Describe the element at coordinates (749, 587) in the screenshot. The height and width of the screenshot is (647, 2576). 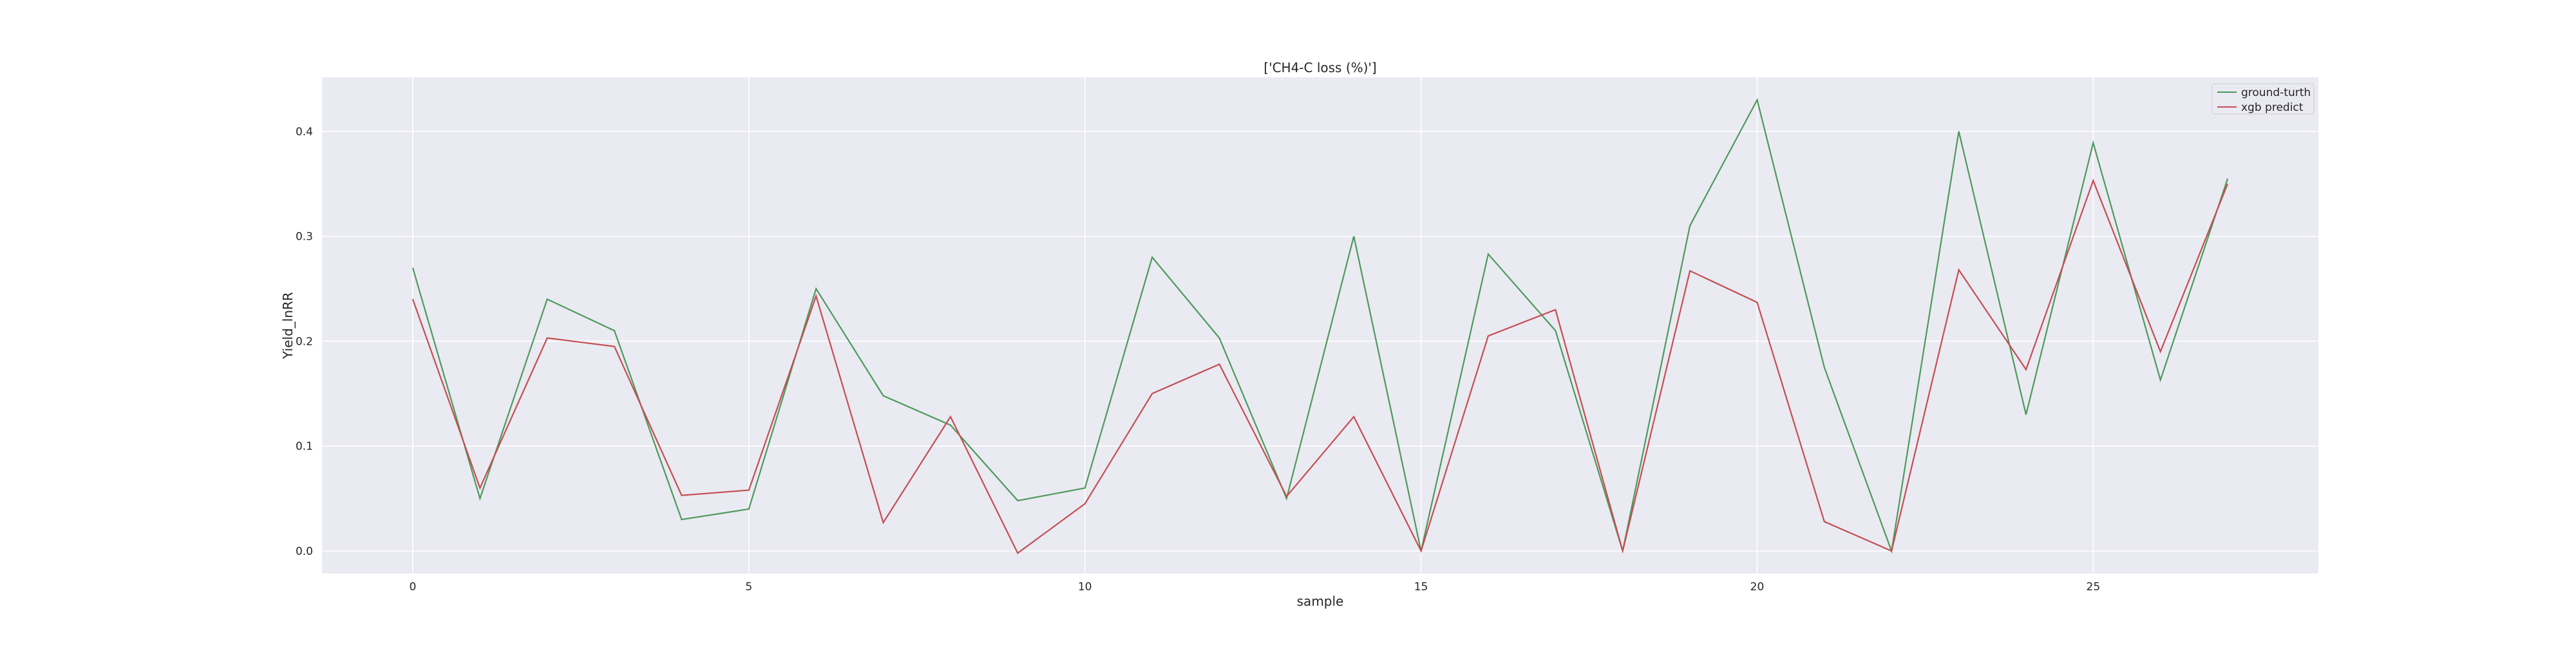
I see `x-tick-label: 5` at that location.